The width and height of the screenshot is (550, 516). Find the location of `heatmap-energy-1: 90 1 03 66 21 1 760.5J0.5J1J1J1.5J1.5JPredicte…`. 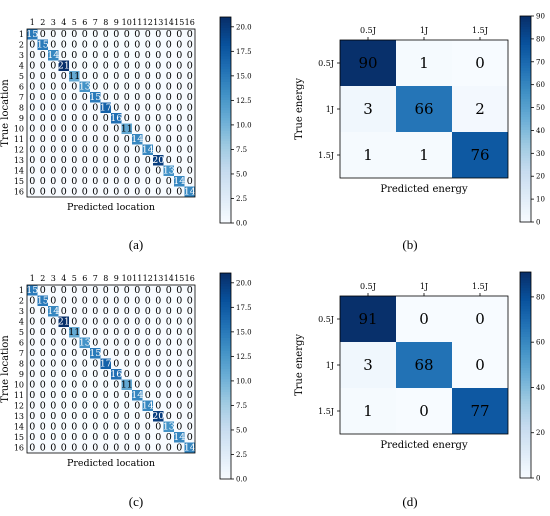

heatmap-energy-1: 90 1 03 66 21 1 760.5J0.5J1J1J1.5J1.5JPredicte… is located at coordinates (401, 110).